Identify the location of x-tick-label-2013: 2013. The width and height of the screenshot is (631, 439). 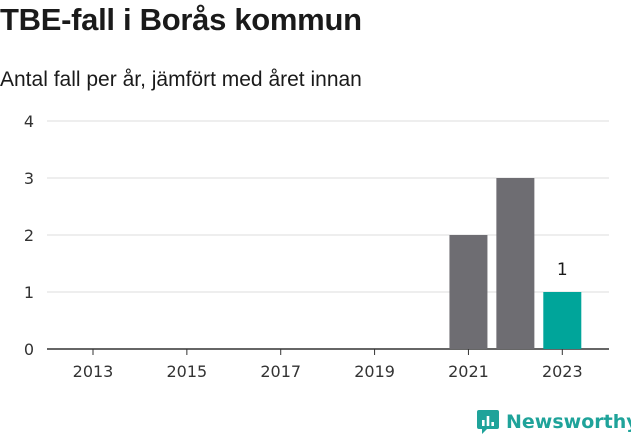
(93, 371).